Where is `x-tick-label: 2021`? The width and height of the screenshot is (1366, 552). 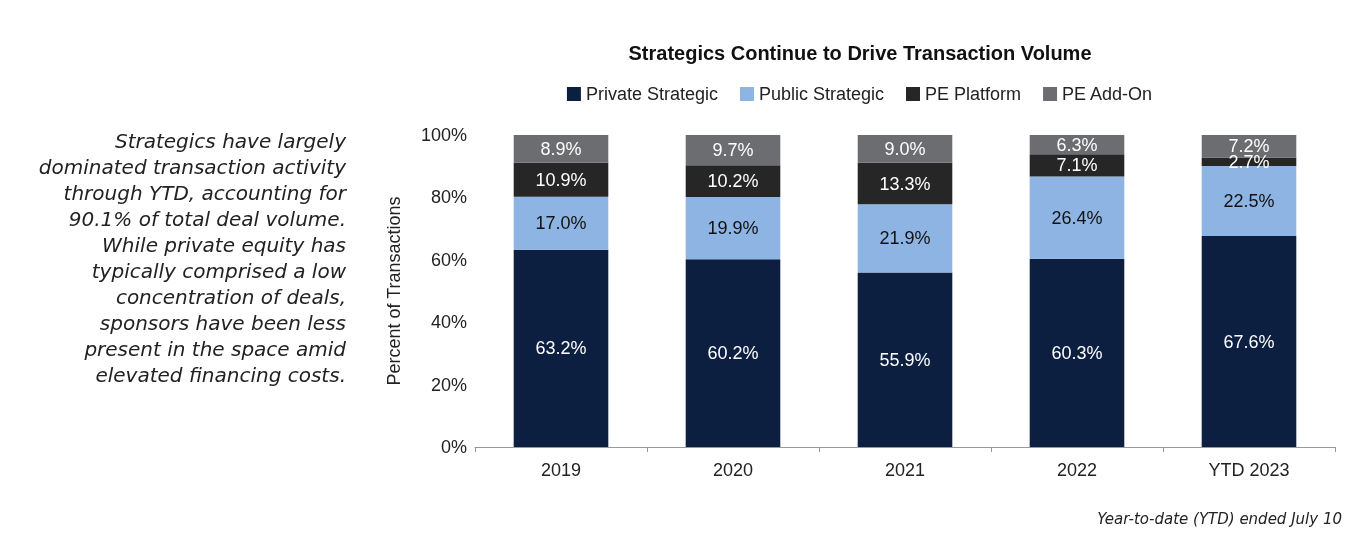 x-tick-label: 2021 is located at coordinates (905, 470).